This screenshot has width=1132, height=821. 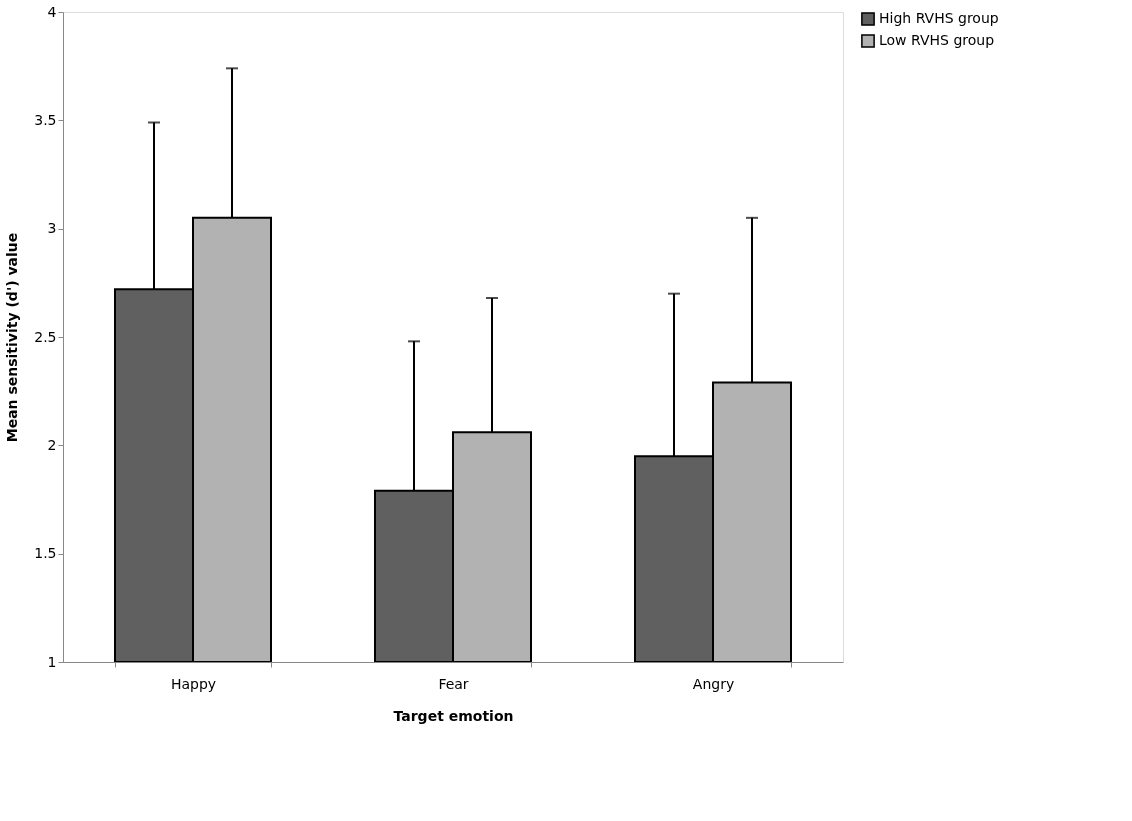 What do you see at coordinates (453, 683) in the screenshot?
I see `x-tick-label: Fear` at bounding box center [453, 683].